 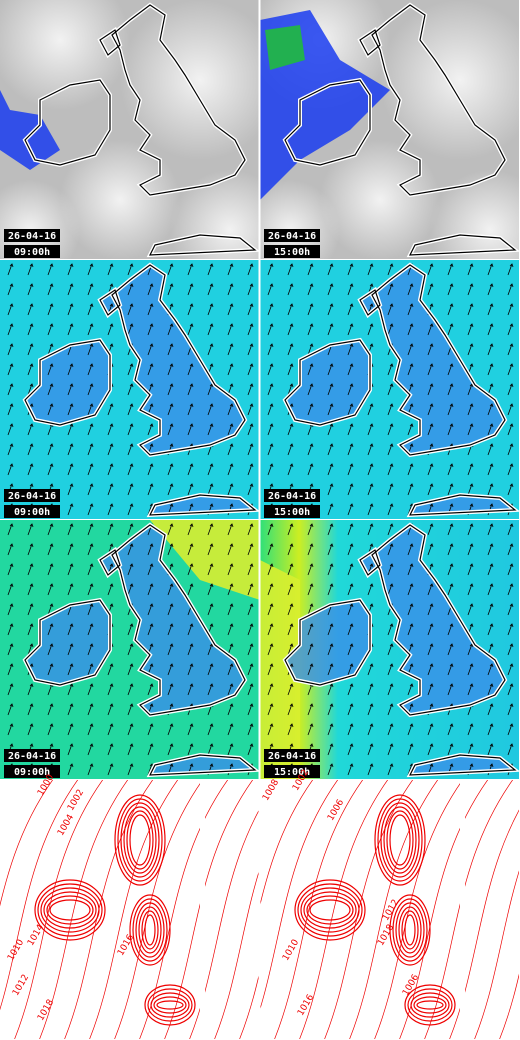 What do you see at coordinates (30, 130) in the screenshot?
I see `precip` at bounding box center [30, 130].